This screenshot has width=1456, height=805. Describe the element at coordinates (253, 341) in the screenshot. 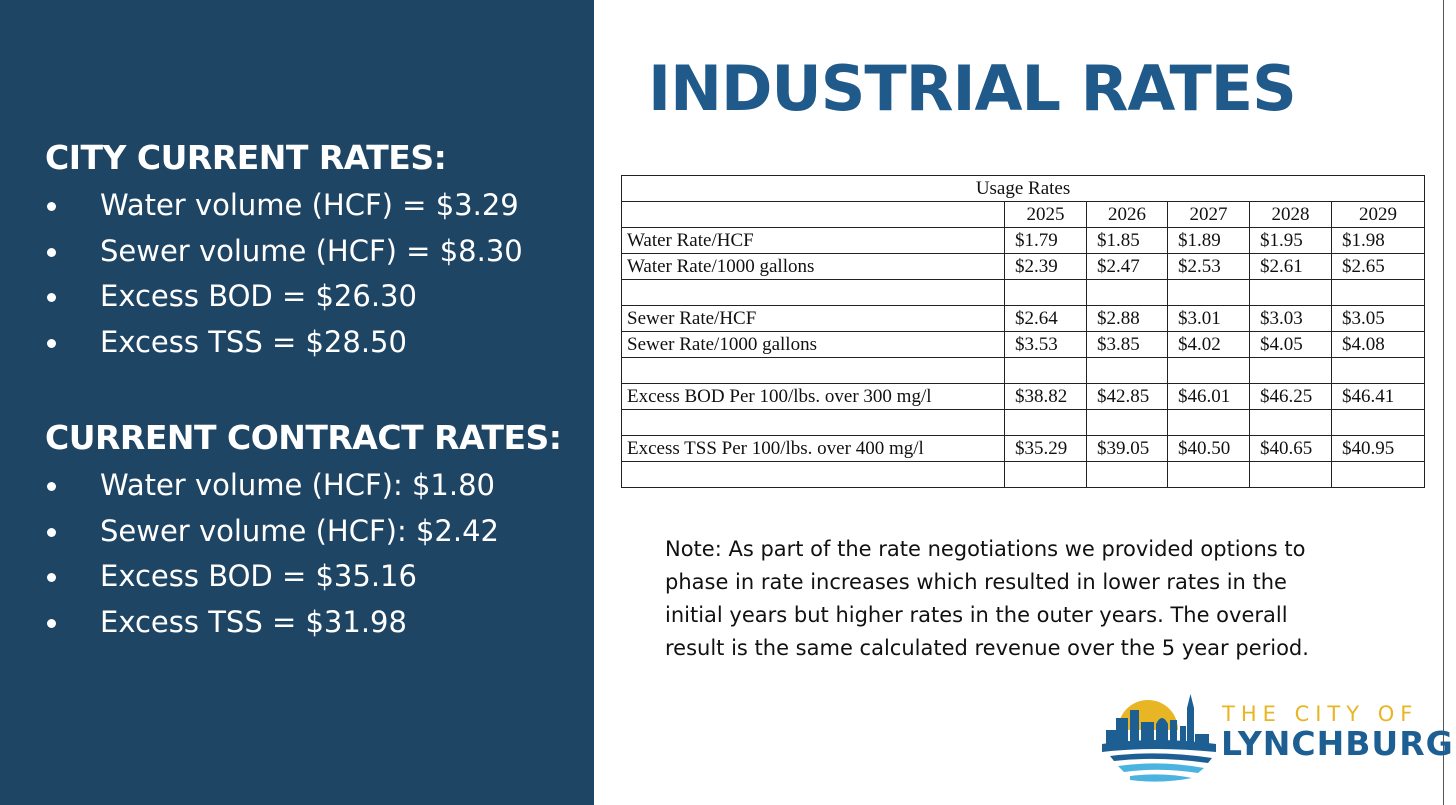

I see `list-item-text: Excess TSS = $28.50` at that location.